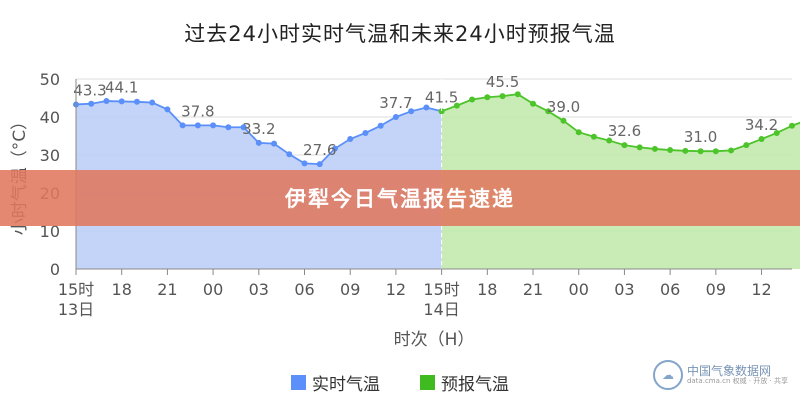  Describe the element at coordinates (298, 382) in the screenshot. I see `legend-swatch-observed` at that location.